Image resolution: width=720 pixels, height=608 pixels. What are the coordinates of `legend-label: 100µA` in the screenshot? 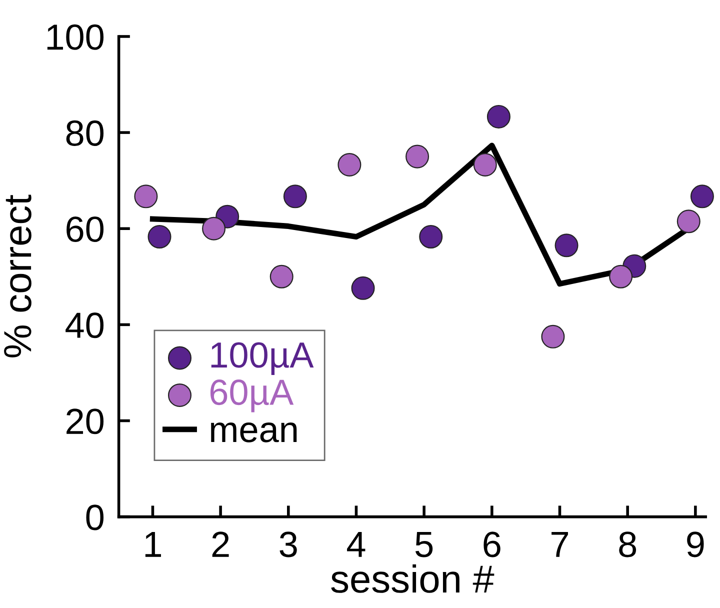 It's located at (262, 358).